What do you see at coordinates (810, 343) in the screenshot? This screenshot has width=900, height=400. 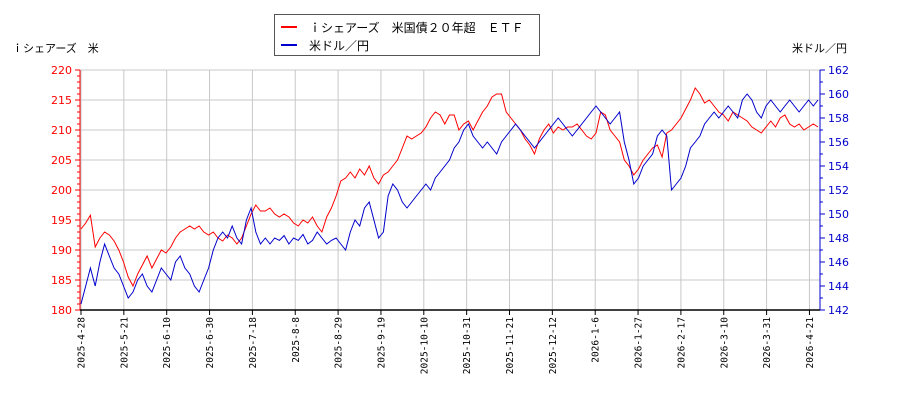 I see `x-tick-label: 2026-4-21` at bounding box center [810, 343].